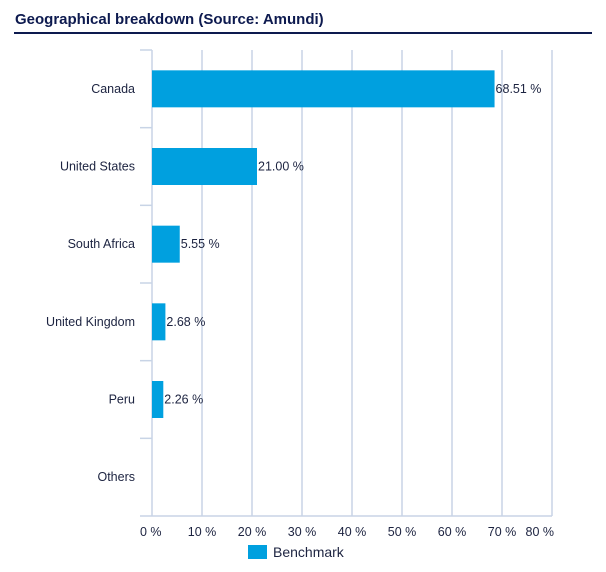 This screenshot has height=572, width=606. What do you see at coordinates (202, 532) in the screenshot?
I see `x-tick-label: 10 %` at bounding box center [202, 532].